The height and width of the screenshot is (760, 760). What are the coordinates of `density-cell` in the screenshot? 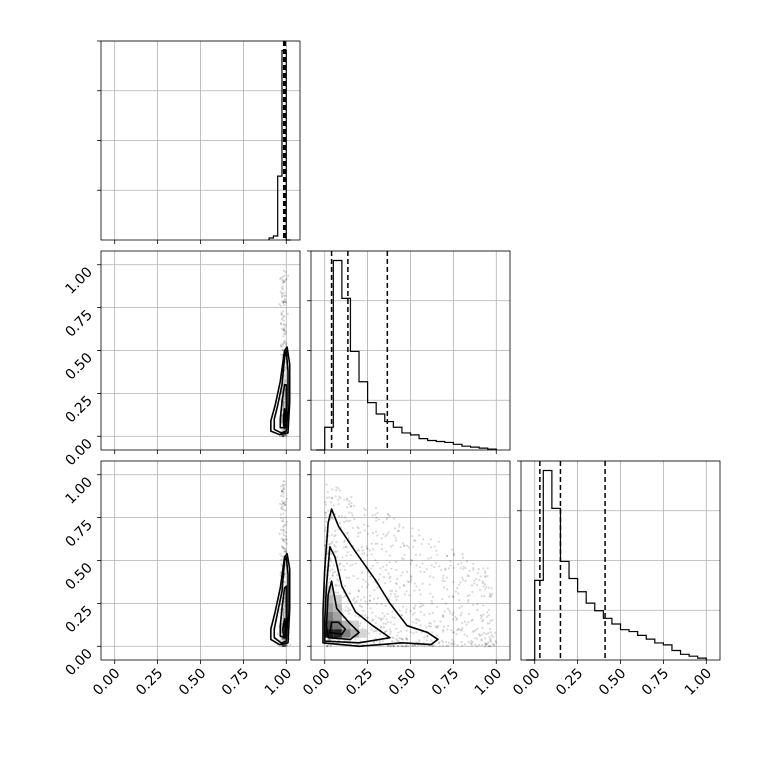 It's located at (284, 376).